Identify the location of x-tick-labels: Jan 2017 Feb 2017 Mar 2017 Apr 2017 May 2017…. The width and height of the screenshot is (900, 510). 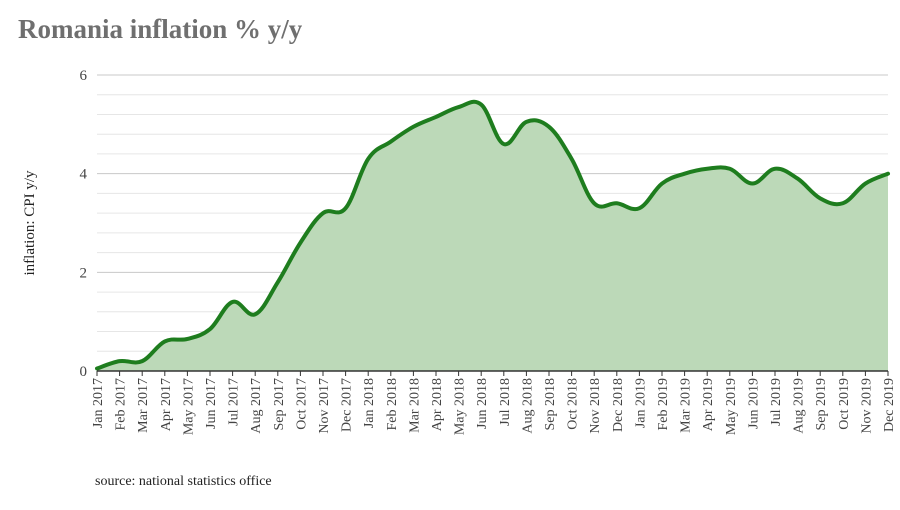
(494, 406).